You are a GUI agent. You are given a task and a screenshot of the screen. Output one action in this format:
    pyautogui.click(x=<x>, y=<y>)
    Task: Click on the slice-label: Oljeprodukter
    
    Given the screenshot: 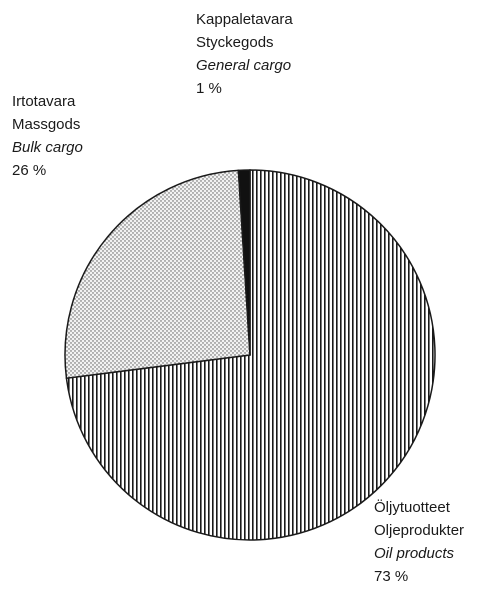 What is the action you would take?
    pyautogui.click(x=419, y=530)
    